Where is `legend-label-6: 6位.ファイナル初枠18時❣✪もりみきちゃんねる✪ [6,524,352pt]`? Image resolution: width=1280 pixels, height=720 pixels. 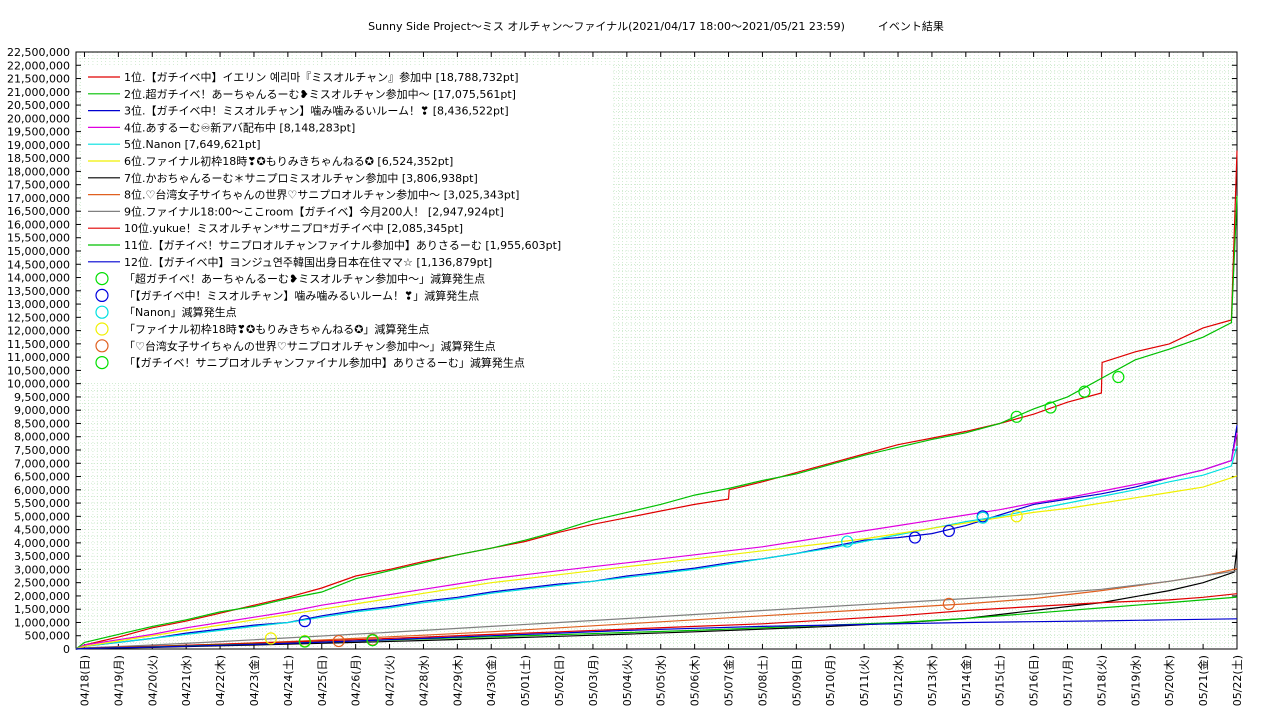
legend-label-6: 6位.ファイナル初枠18時❣✪もりみきちゃんねる✪ [6,524,352pt] is located at coordinates (288, 161).